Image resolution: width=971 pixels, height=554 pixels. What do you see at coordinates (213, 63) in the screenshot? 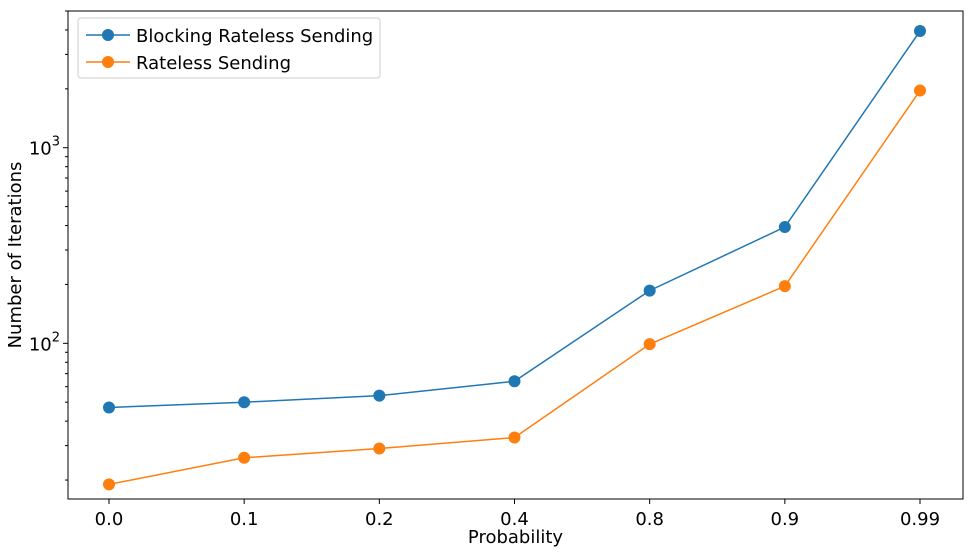
I see `legend-label: Rateless Sending` at bounding box center [213, 63].